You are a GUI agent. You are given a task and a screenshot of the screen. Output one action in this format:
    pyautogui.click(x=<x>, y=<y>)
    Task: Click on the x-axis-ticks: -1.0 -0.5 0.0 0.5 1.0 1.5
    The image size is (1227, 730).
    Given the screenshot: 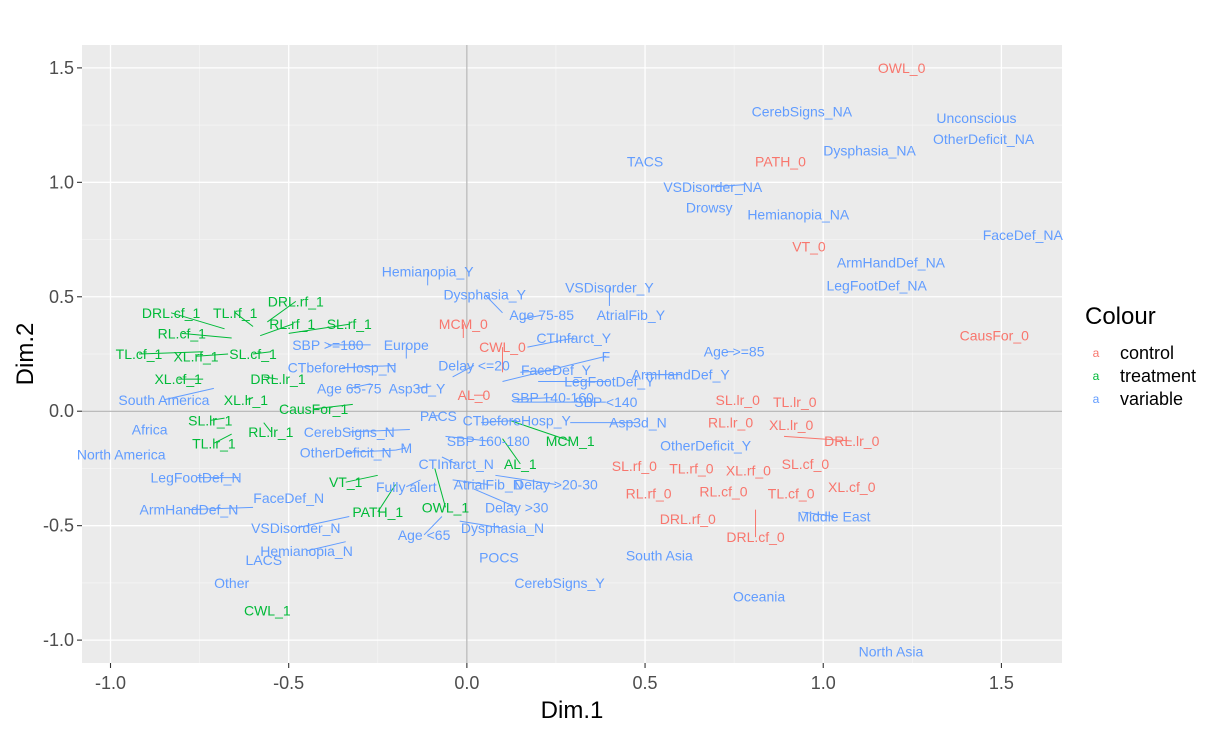 What is the action you would take?
    pyautogui.click(x=554, y=678)
    